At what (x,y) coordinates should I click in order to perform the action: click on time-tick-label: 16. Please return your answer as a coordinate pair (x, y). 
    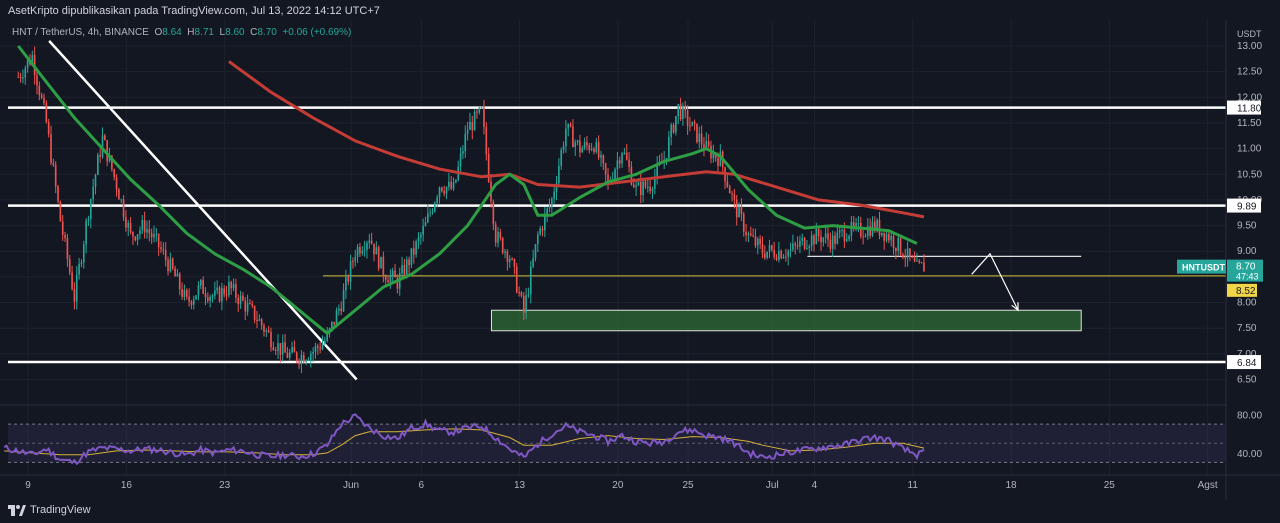
    Looking at the image, I should click on (127, 485).